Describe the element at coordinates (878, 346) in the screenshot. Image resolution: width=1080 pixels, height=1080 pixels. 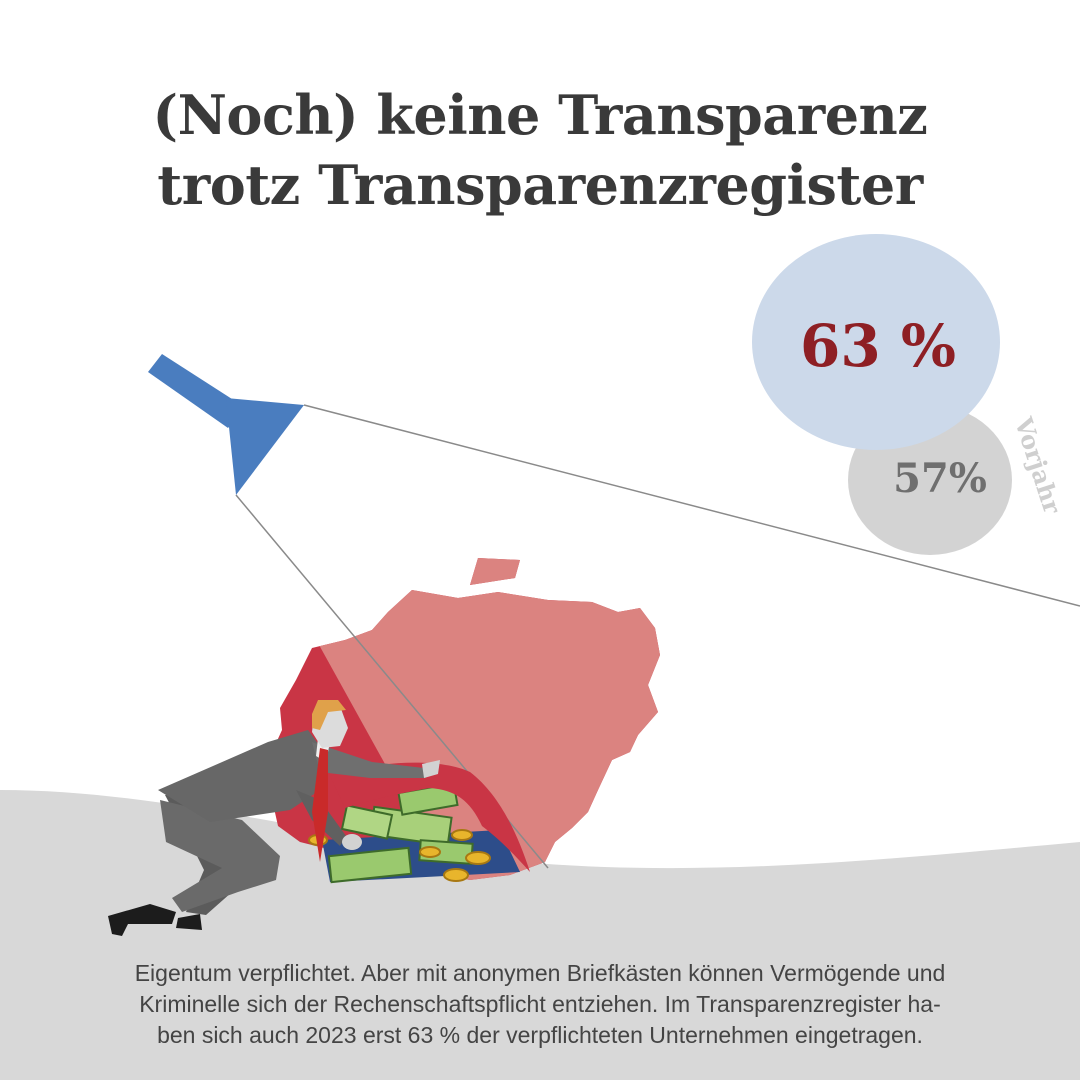
I see `current-value: 63 %` at that location.